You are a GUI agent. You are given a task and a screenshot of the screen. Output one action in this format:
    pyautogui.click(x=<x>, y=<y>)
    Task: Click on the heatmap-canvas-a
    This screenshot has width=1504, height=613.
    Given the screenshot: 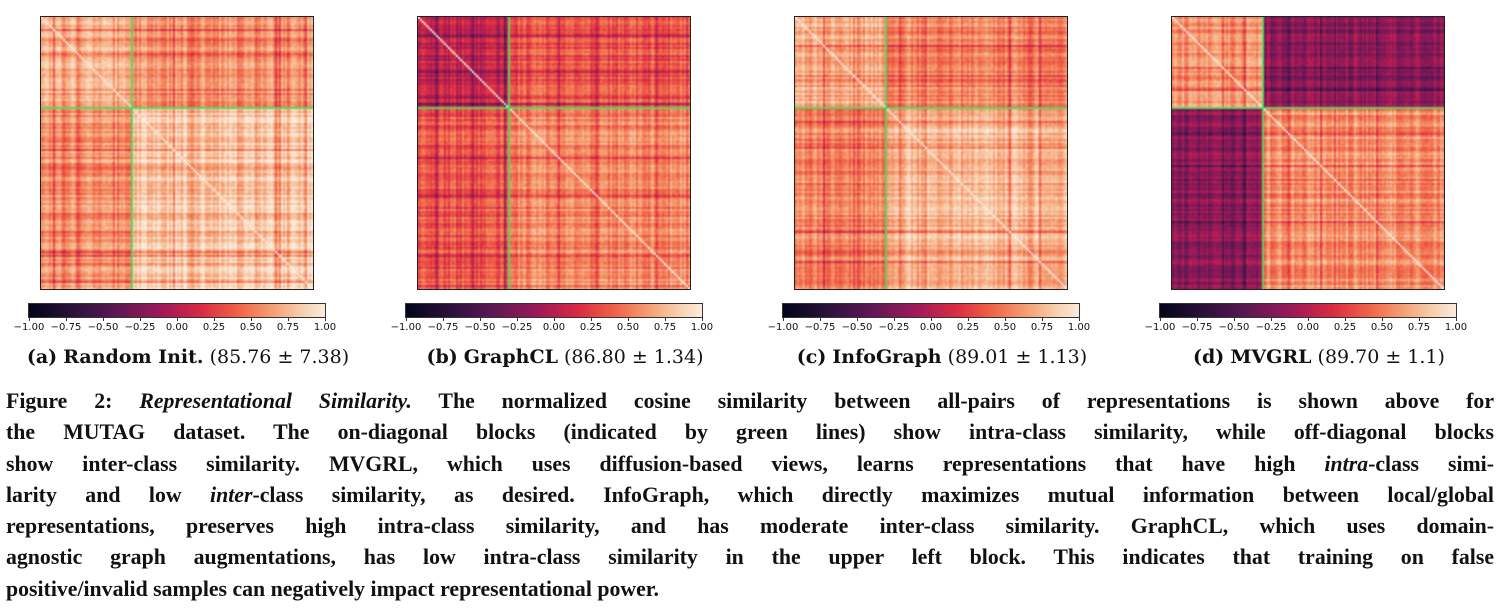 What is the action you would take?
    pyautogui.click(x=177, y=153)
    